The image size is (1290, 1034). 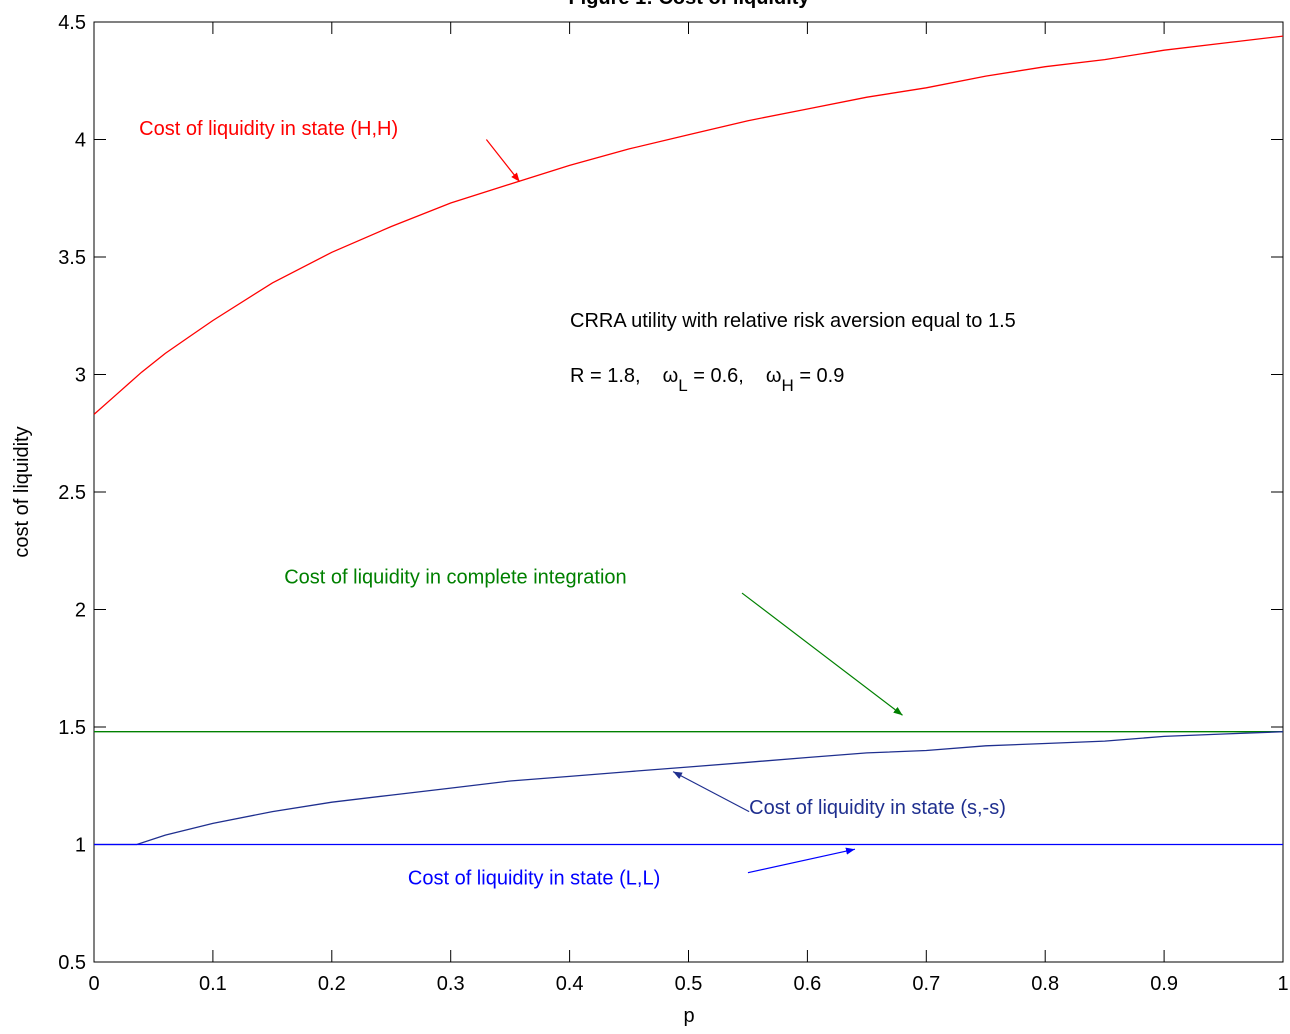 What do you see at coordinates (332, 984) in the screenshot?
I see `x-tick-label: 0.2` at bounding box center [332, 984].